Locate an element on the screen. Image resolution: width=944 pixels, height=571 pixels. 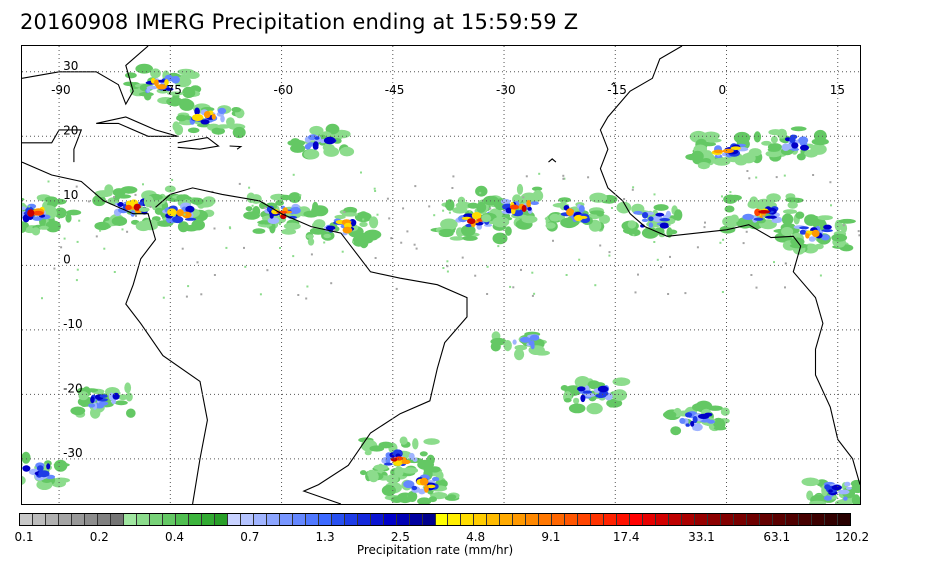
colorbar-tick-label: 17.4 is located at coordinates (626, 537).